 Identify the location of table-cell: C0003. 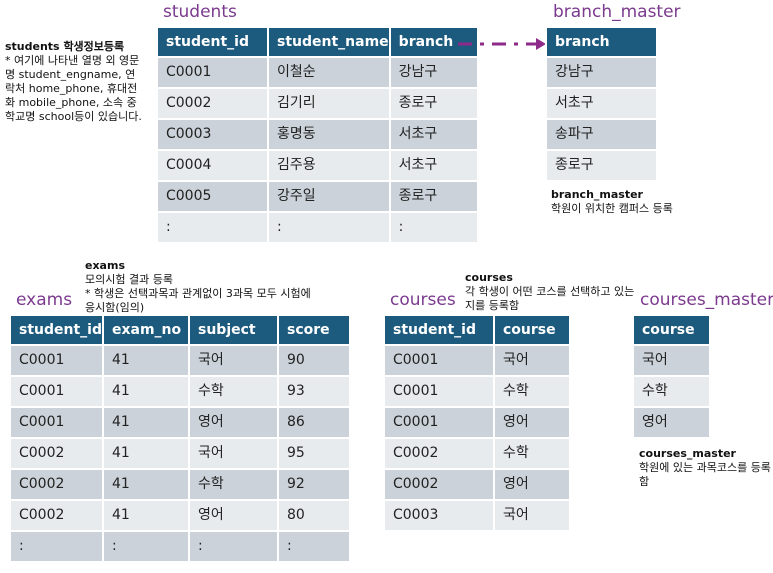
(212, 134).